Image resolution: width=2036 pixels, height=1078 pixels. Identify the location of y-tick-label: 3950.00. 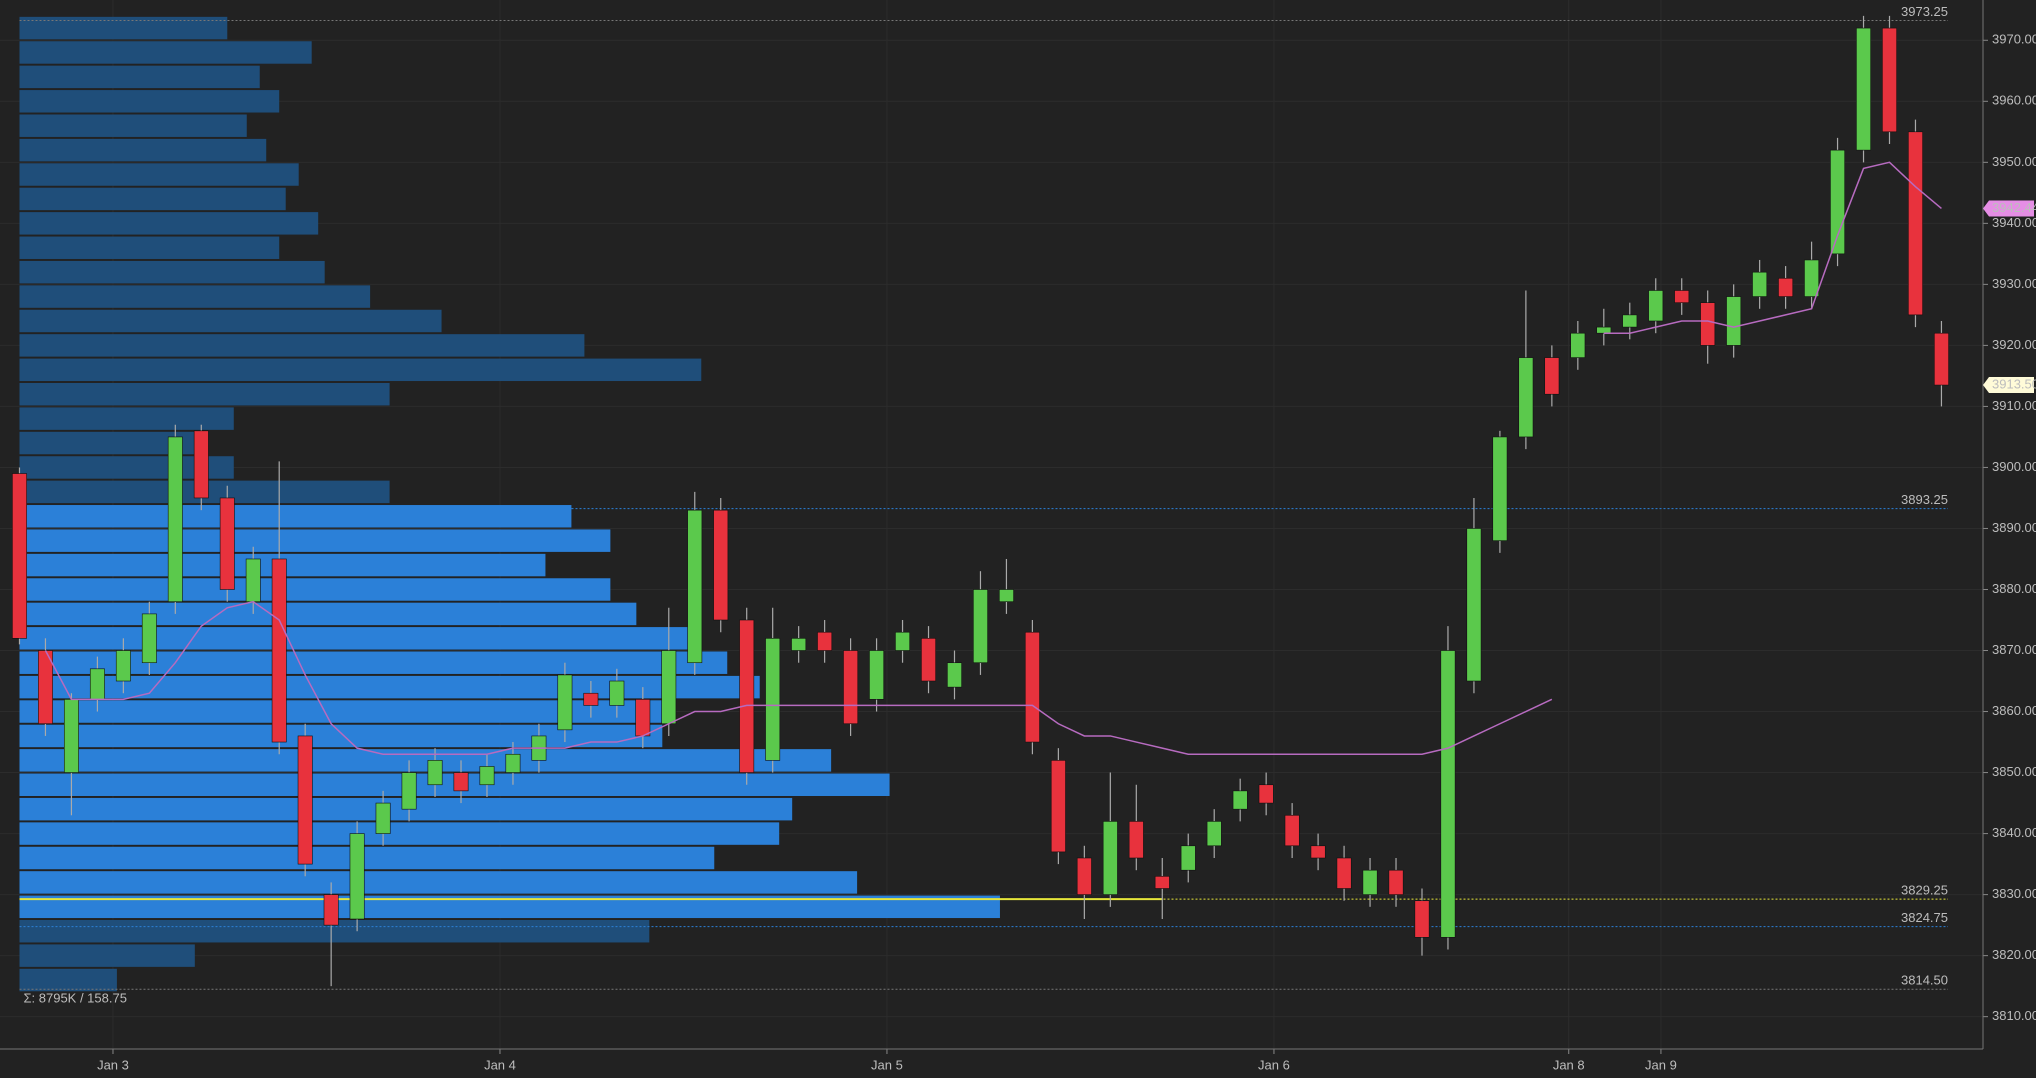
(2014, 161).